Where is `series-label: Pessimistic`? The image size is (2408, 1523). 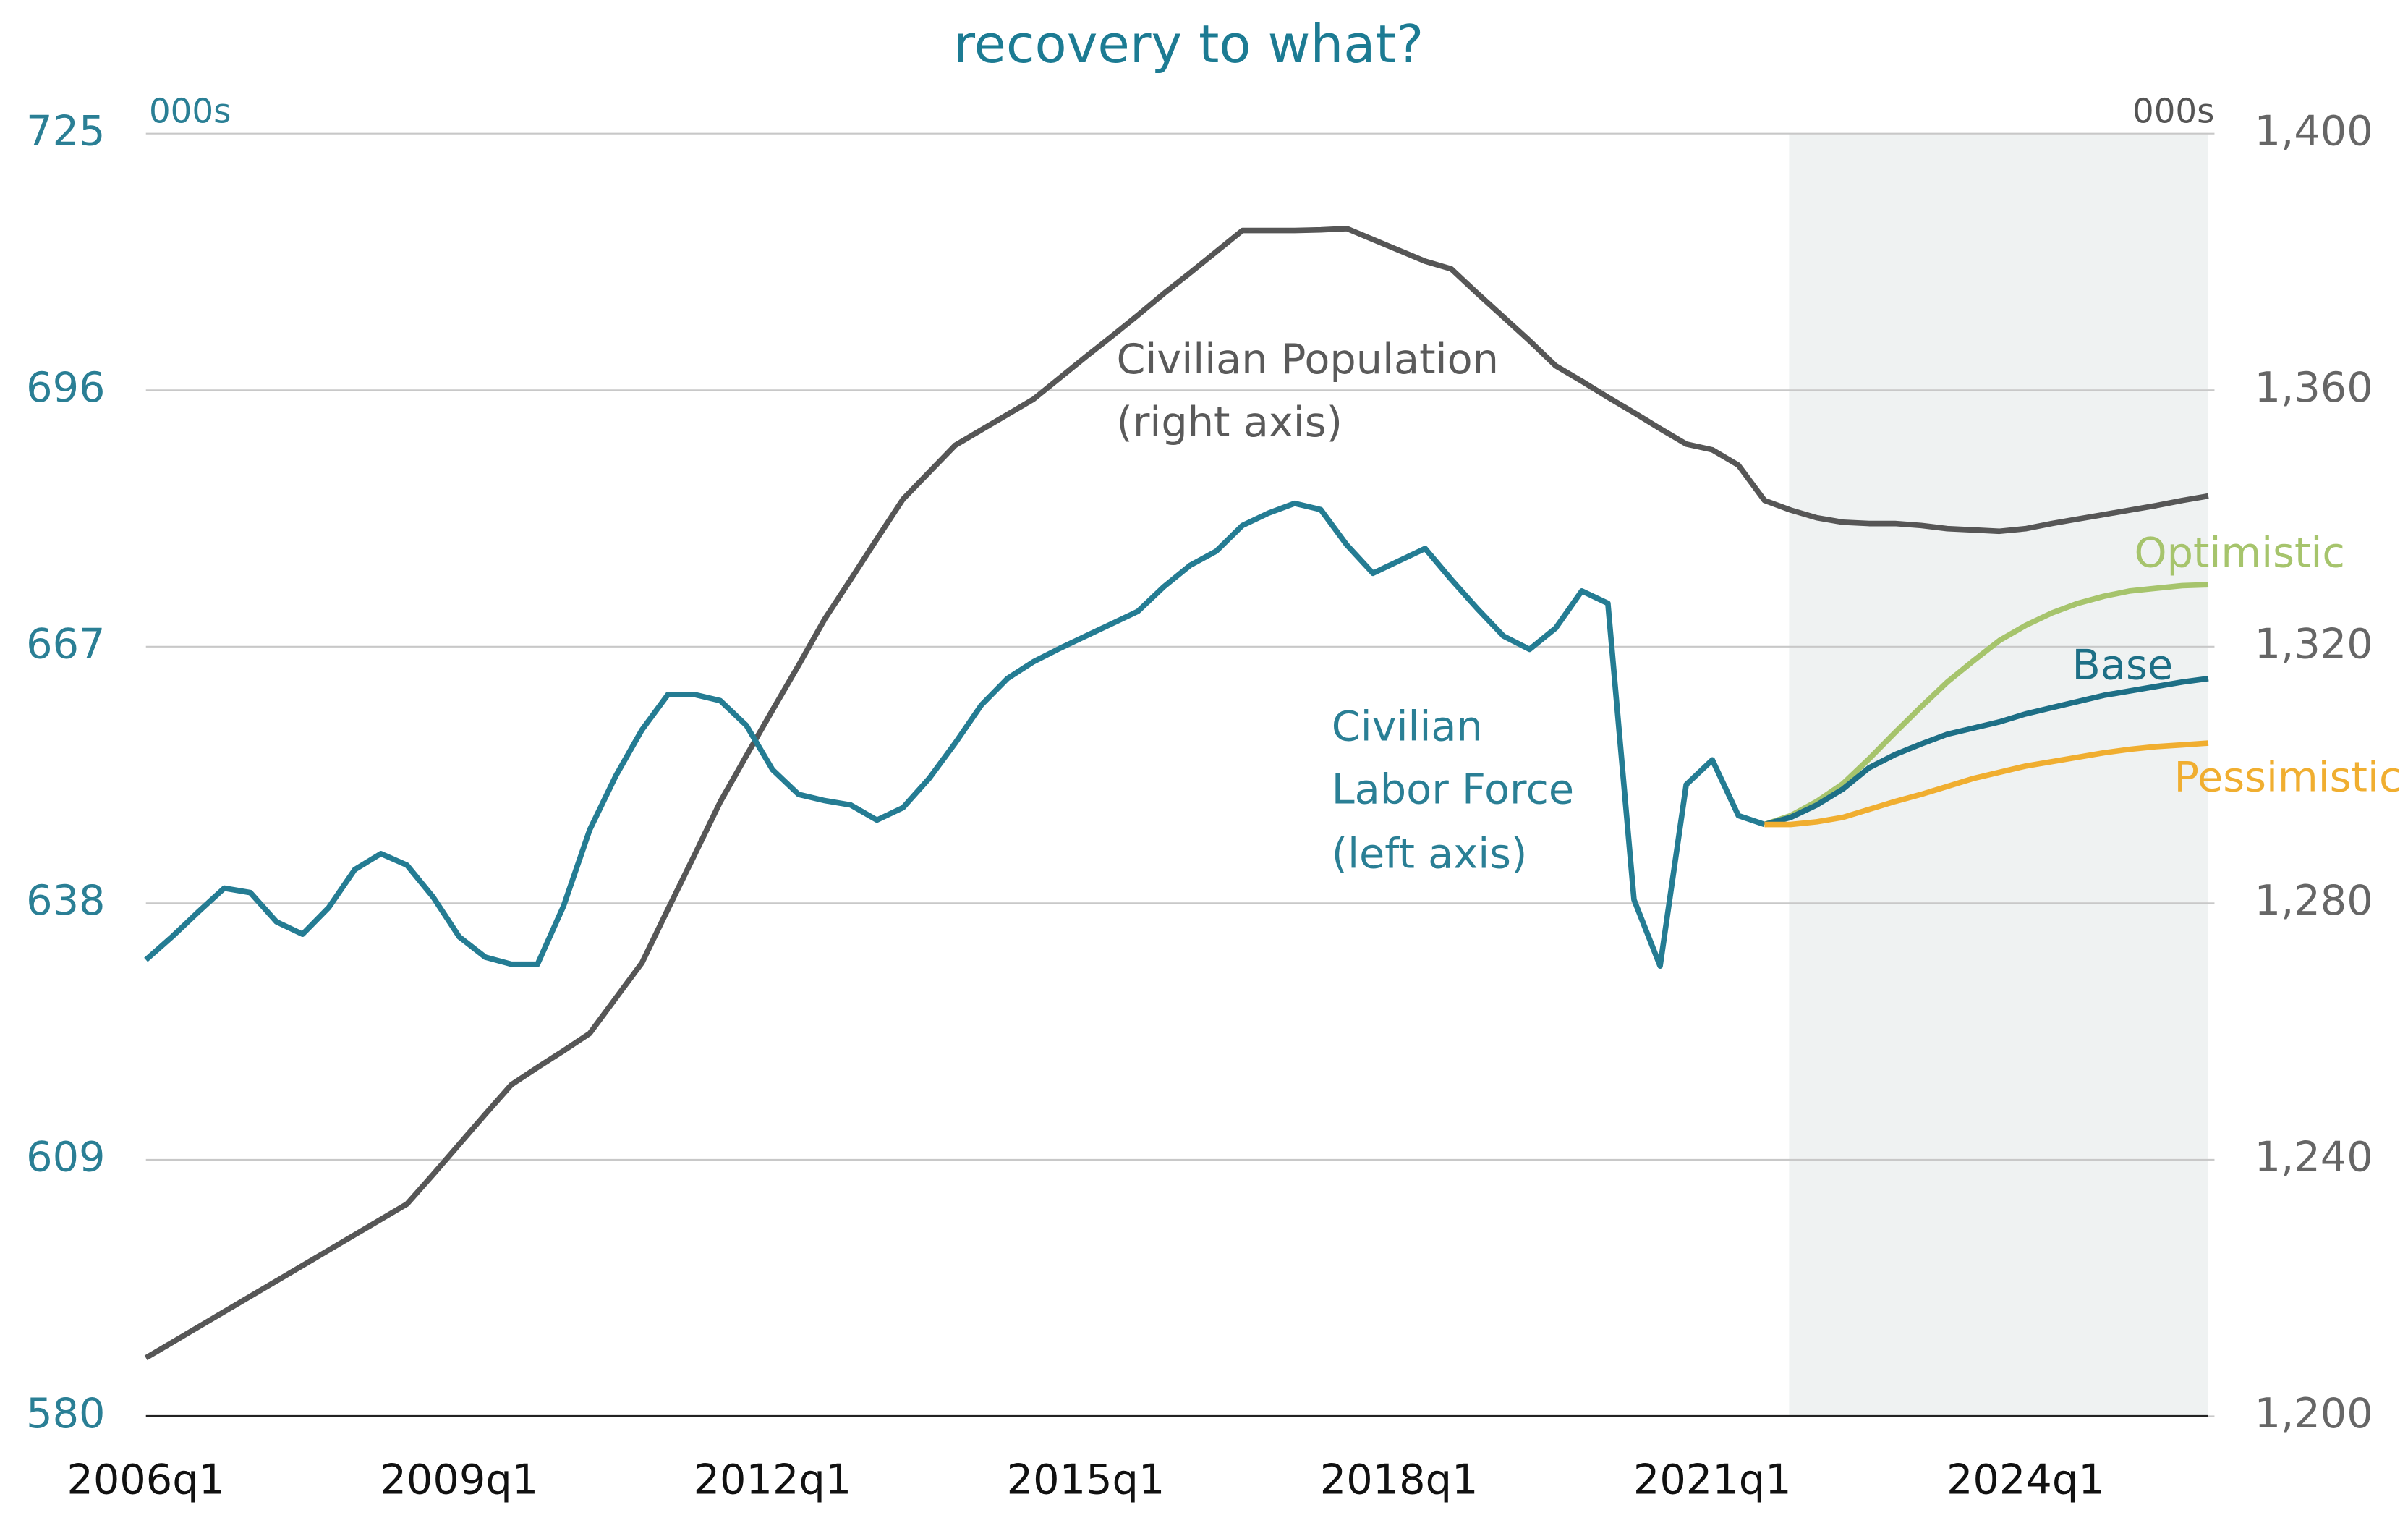
series-label: Pessimistic is located at coordinates (2288, 778).